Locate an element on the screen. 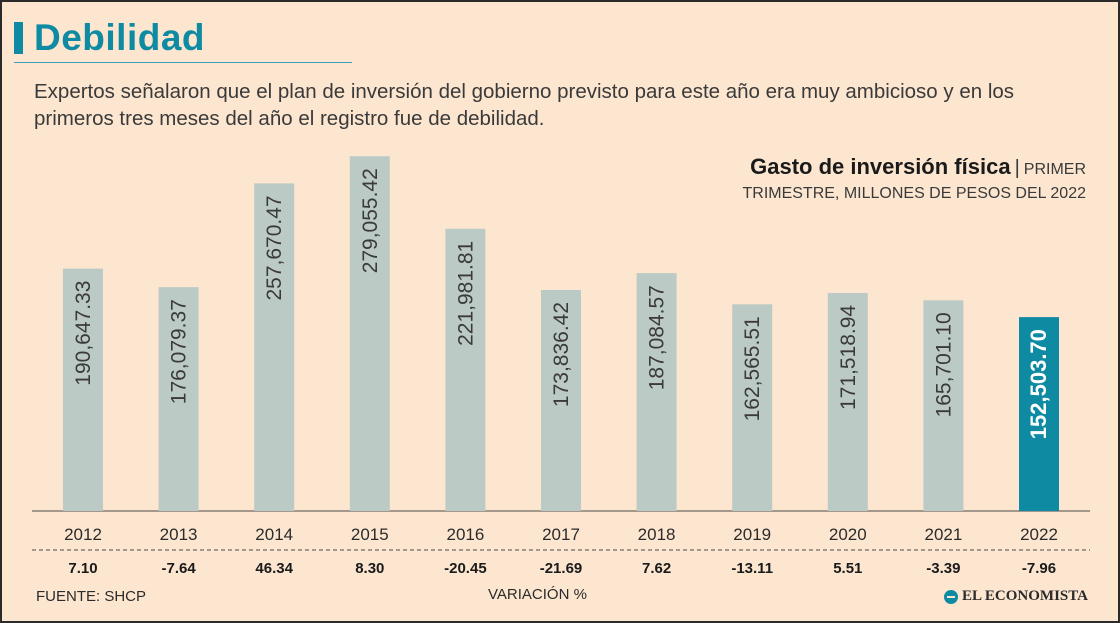  value-label-2015: 279,055.42 is located at coordinates (370, 220).